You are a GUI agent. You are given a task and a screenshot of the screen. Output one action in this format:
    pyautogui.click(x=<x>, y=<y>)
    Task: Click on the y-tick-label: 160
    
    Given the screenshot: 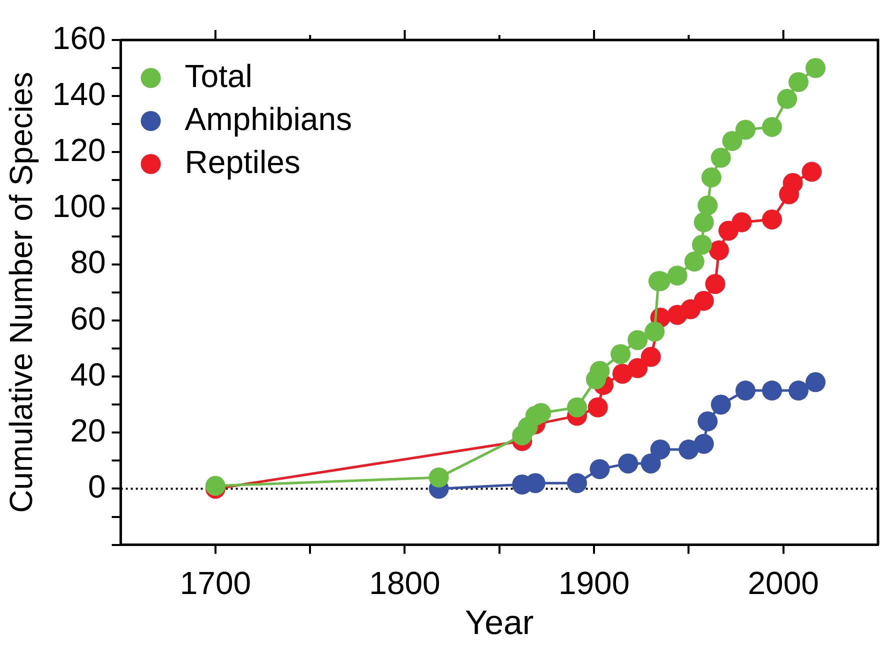 What is the action you would take?
    pyautogui.click(x=79, y=38)
    